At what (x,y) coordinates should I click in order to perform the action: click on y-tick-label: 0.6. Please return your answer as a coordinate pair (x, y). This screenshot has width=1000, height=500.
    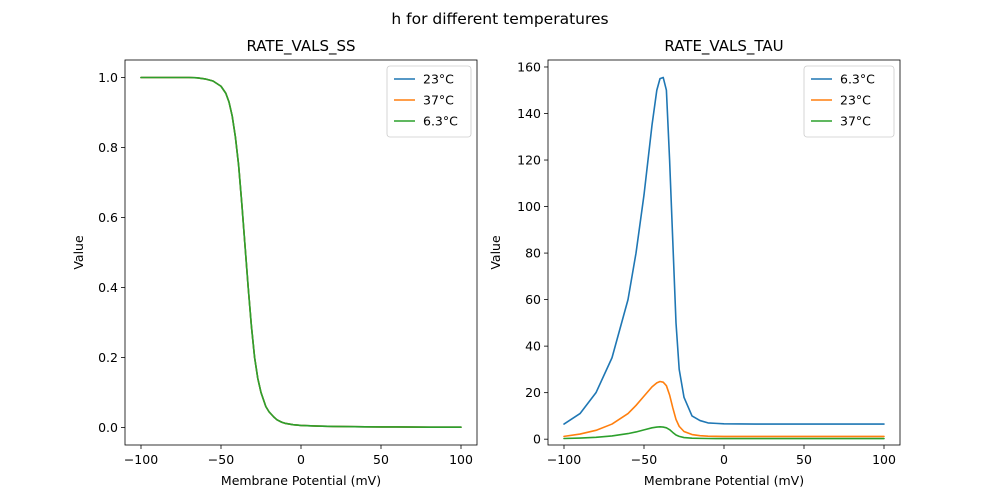
    Looking at the image, I should click on (108, 217).